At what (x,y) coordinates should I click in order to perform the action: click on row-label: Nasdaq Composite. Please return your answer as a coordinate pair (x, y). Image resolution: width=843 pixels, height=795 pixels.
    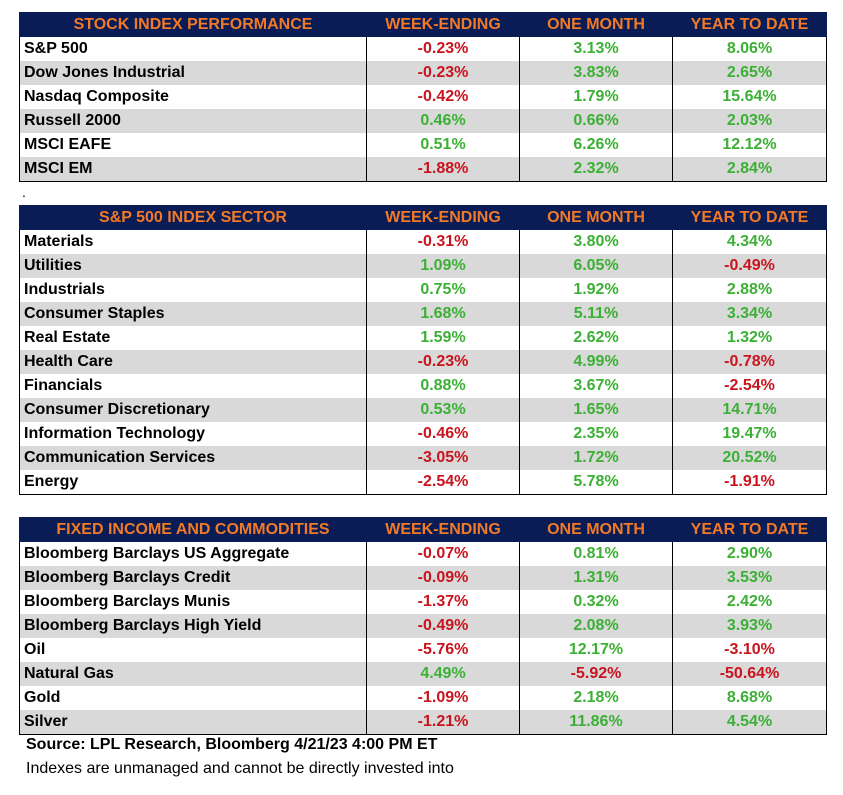
    Looking at the image, I should click on (193, 97).